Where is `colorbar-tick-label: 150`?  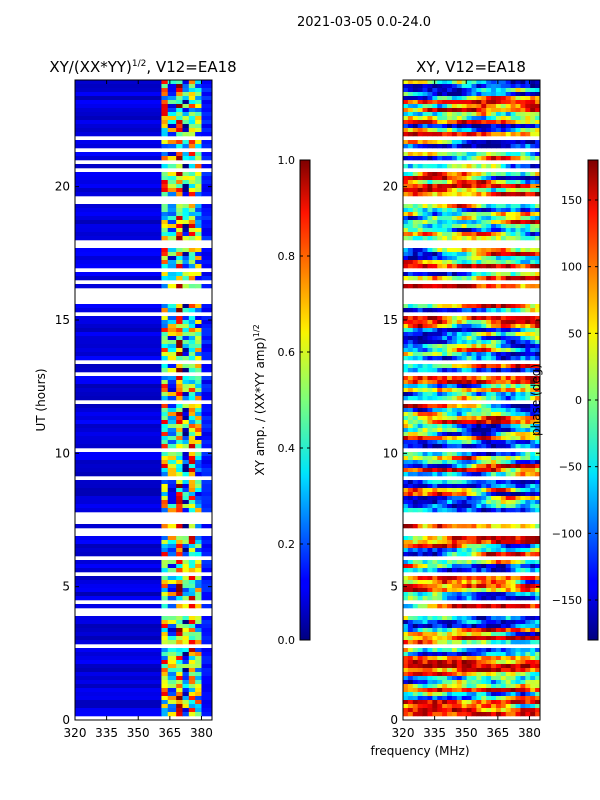 colorbar-tick-label: 150 is located at coordinates (571, 200).